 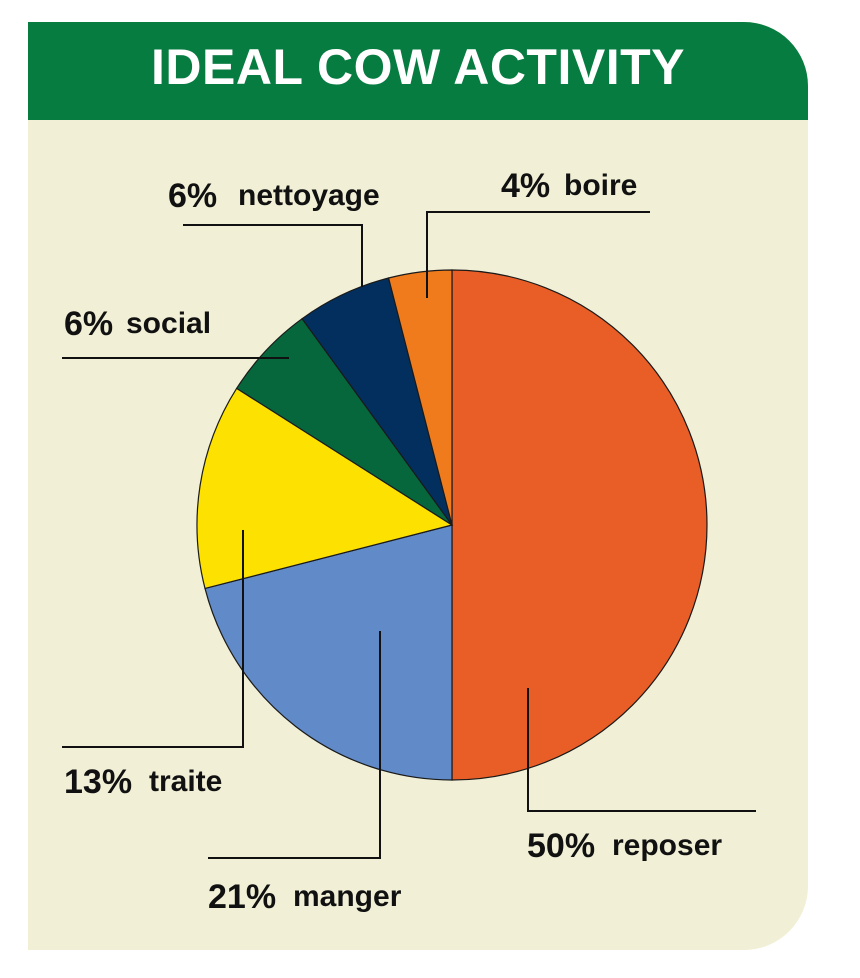 What do you see at coordinates (600, 185) in the screenshot?
I see `slice-label-boire: boire` at bounding box center [600, 185].